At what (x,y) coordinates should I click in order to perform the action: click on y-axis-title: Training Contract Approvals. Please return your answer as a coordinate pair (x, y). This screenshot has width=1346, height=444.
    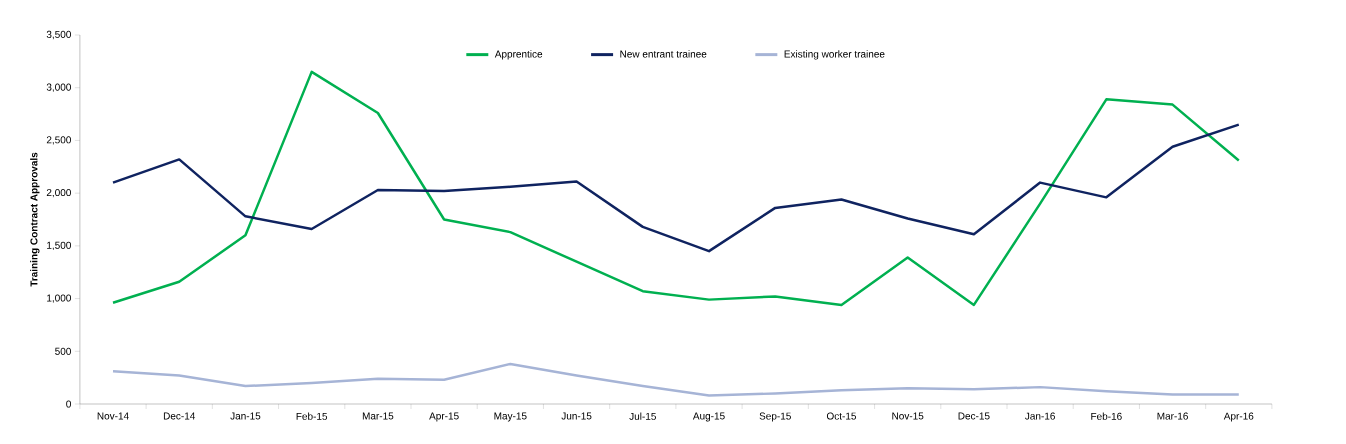
    Looking at the image, I should click on (35, 219).